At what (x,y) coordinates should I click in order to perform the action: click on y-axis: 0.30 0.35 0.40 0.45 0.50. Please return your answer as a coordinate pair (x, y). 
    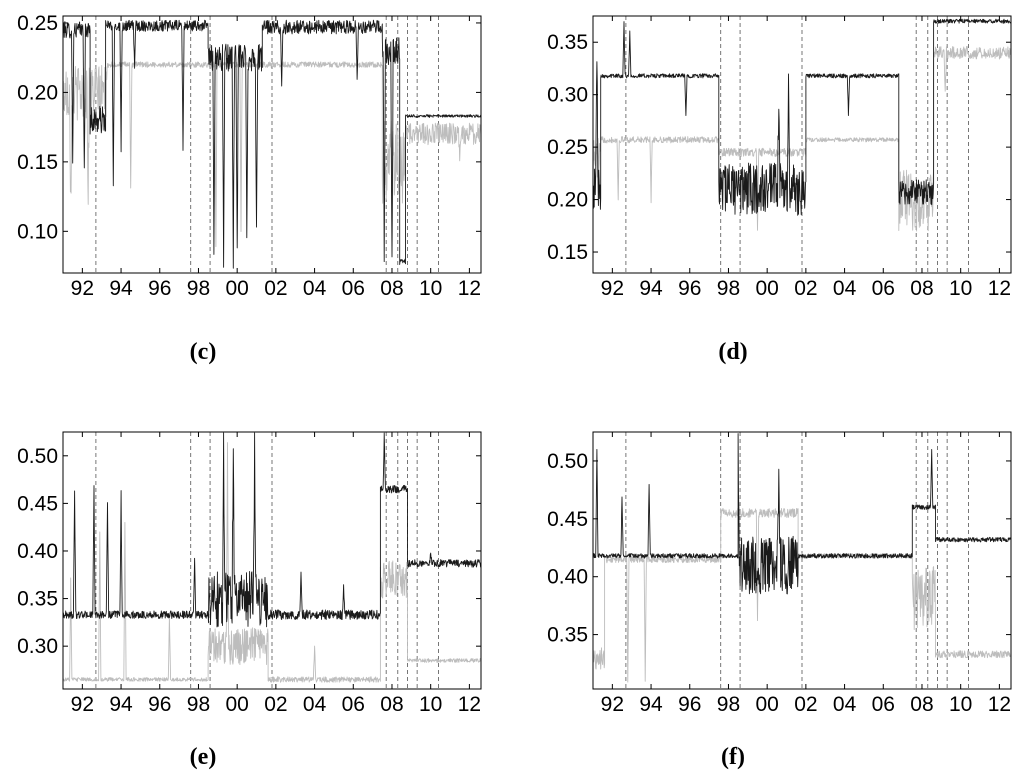
    Looking at the image, I should click on (249, 551).